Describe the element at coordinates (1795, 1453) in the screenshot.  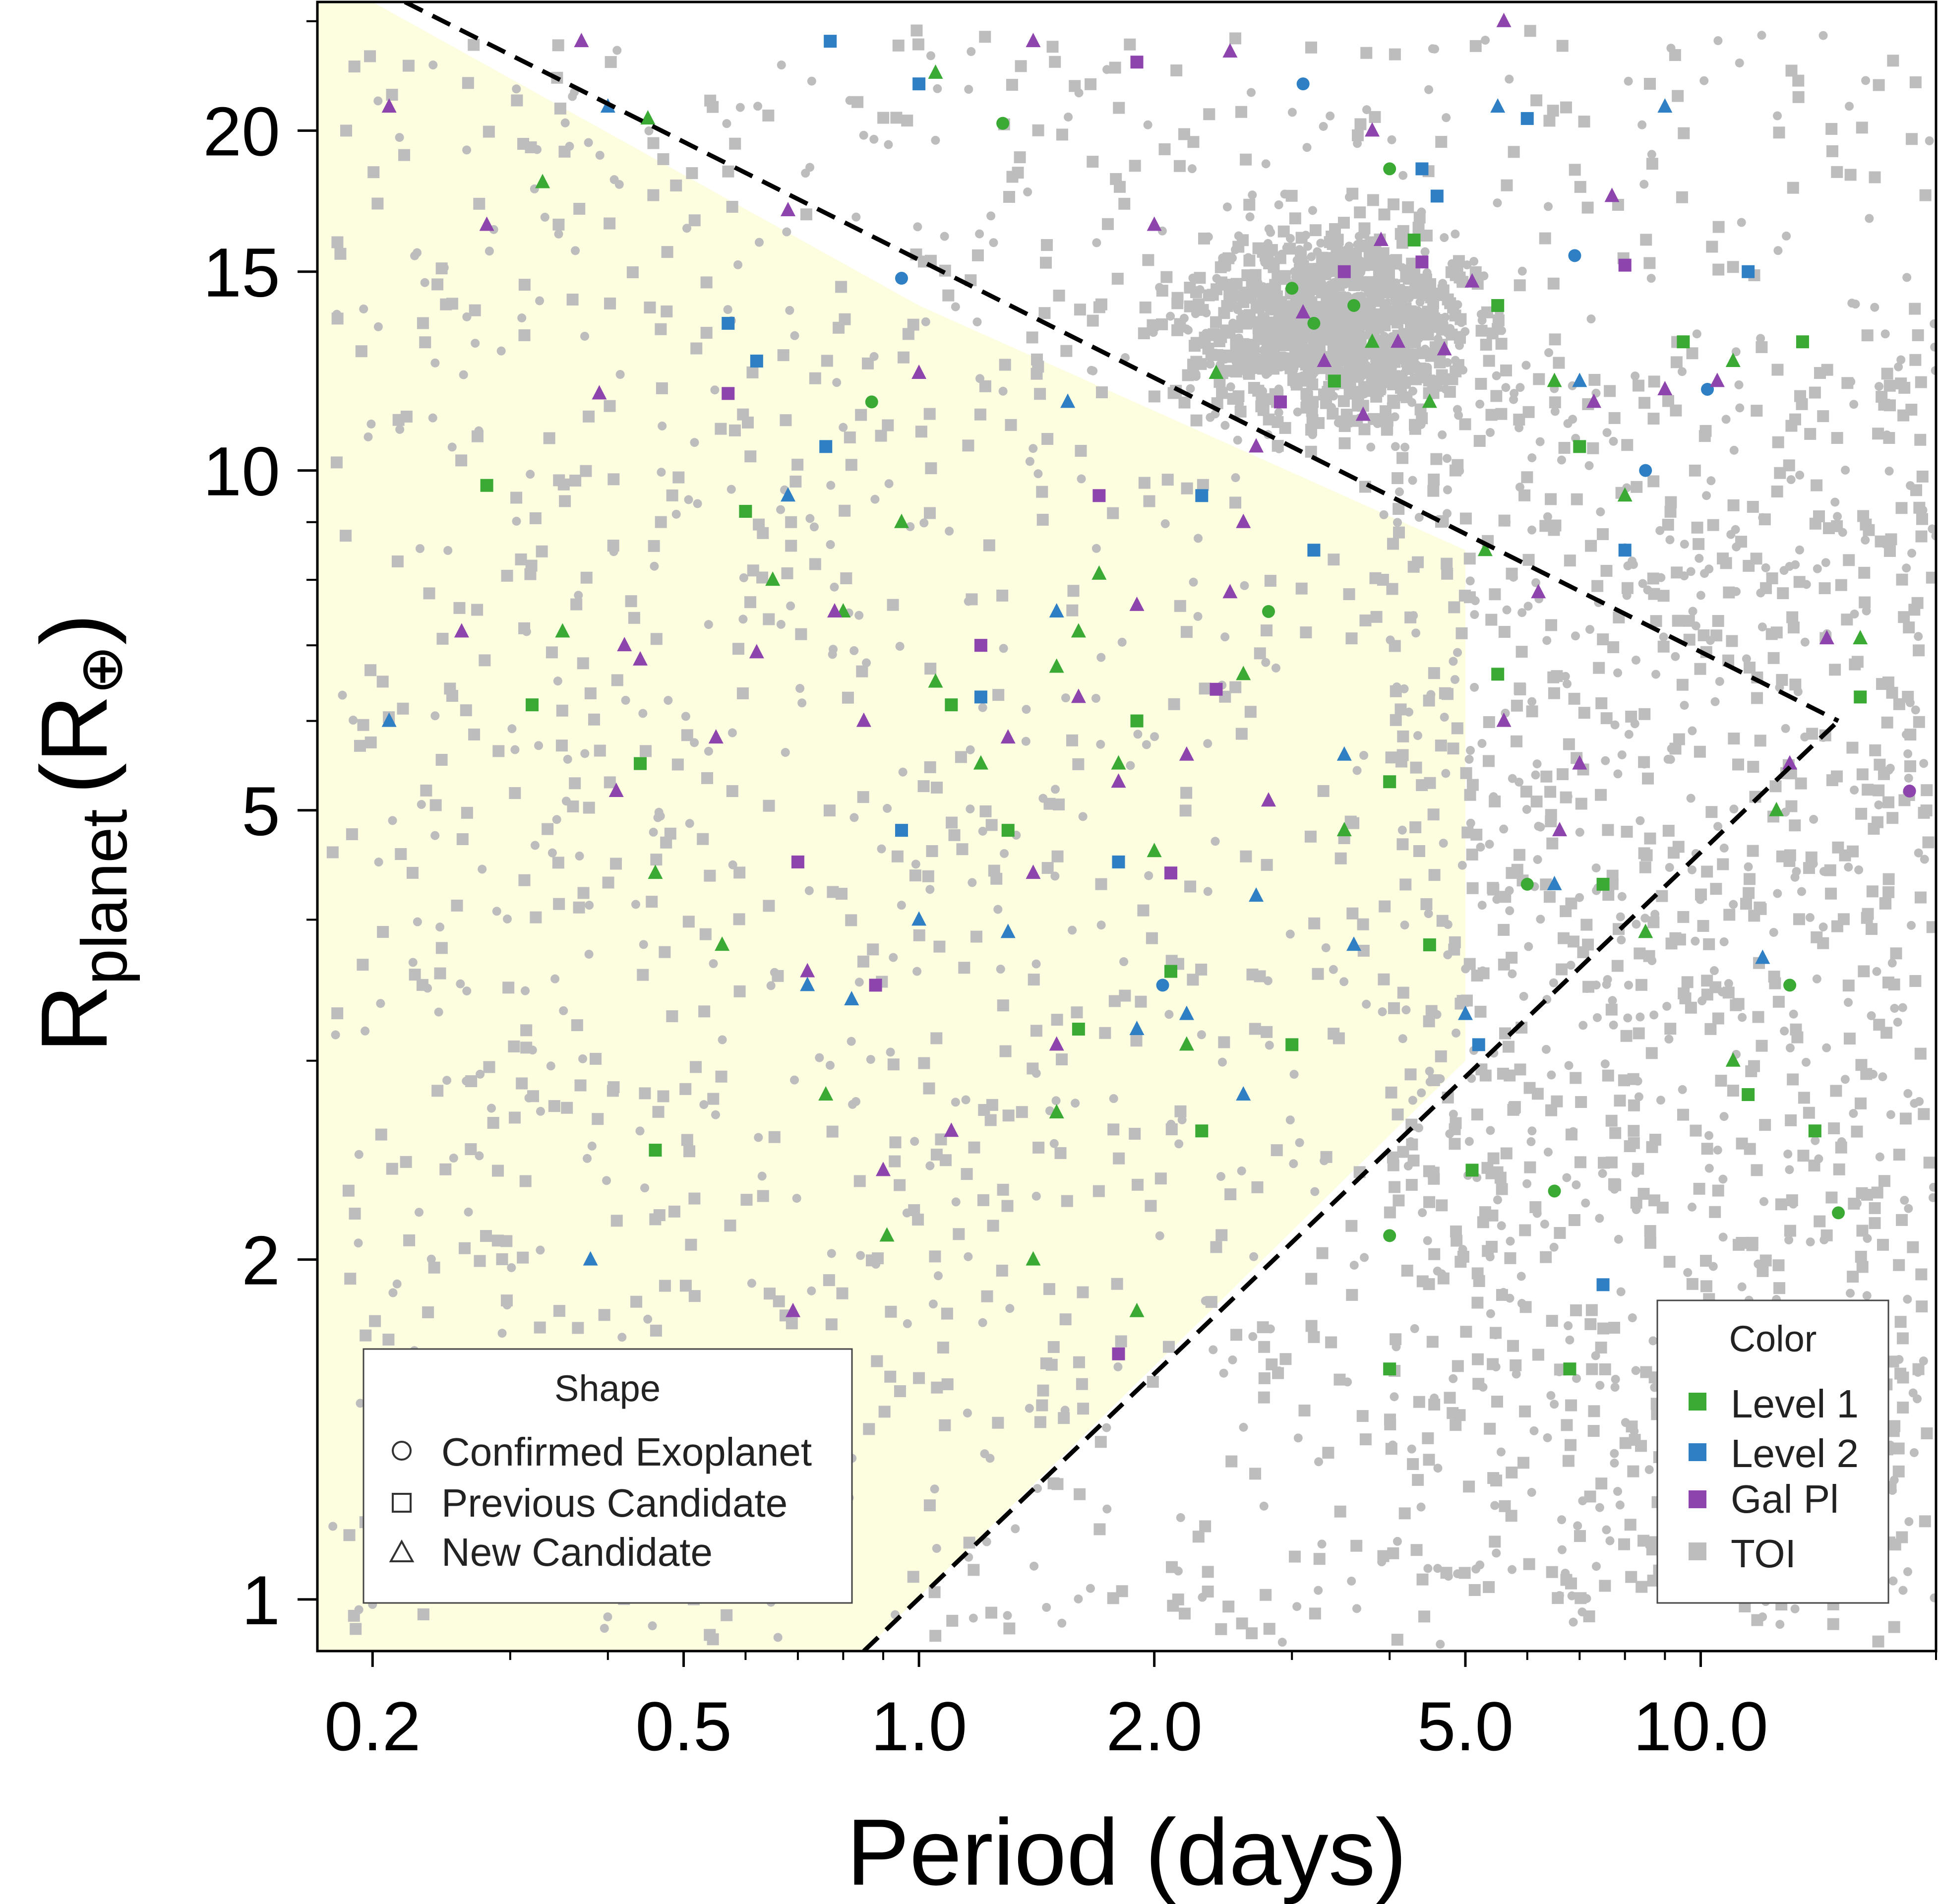
I see `color-legend-label-level-2: Level 2` at that location.